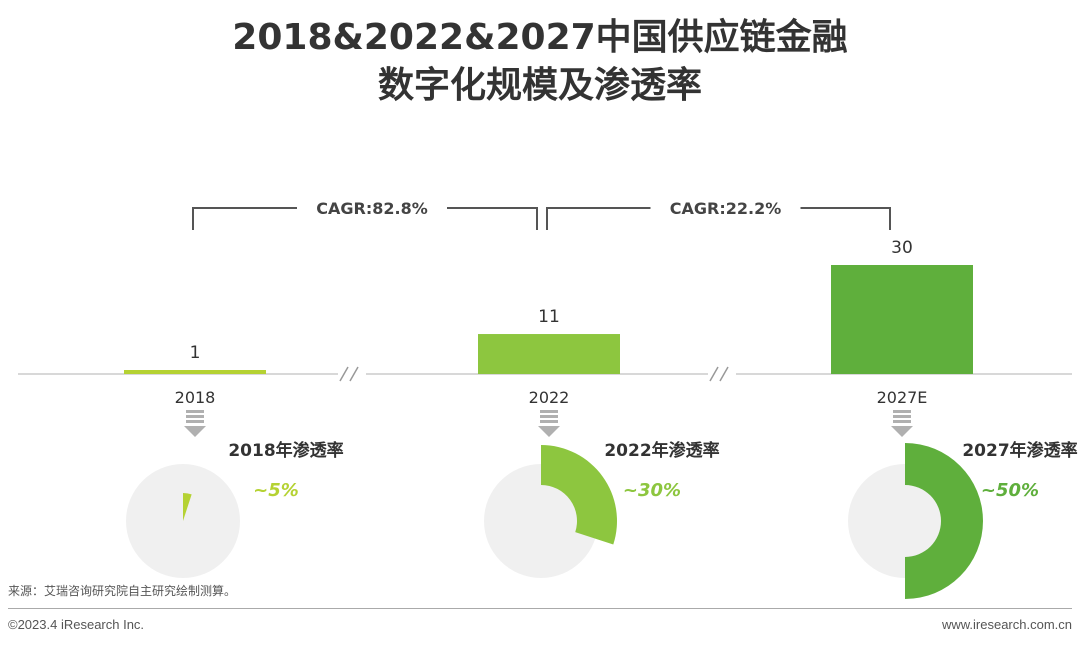 The height and width of the screenshot is (645, 1080). I want to click on penetration-label: ~5%, so click(276, 490).